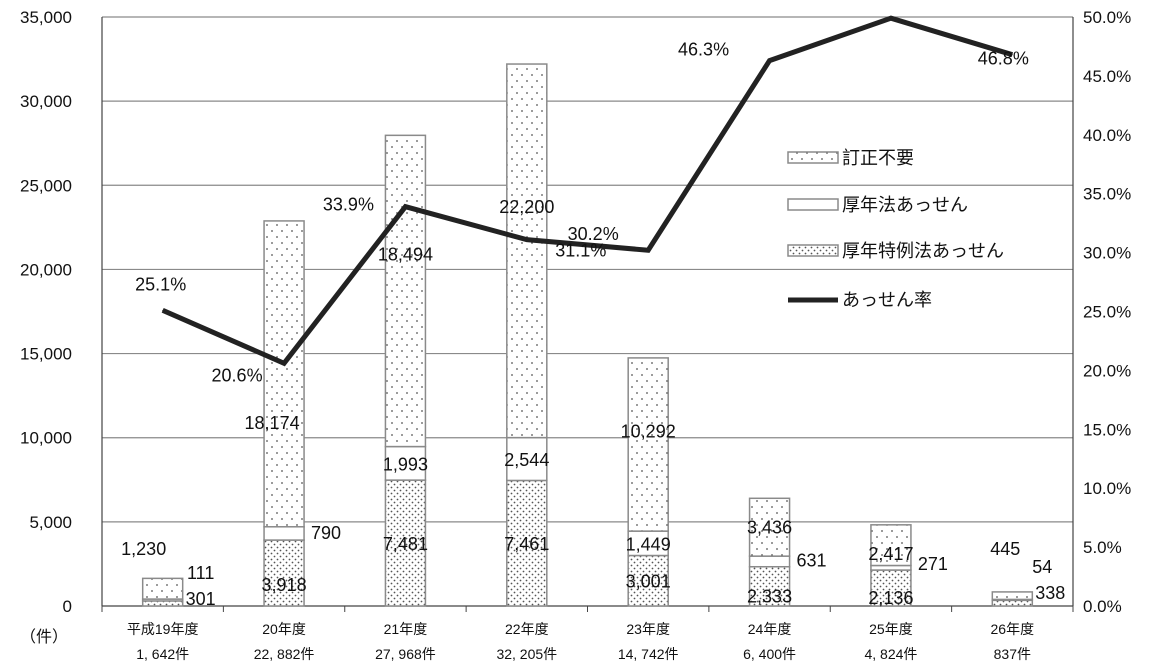 This screenshot has width=1161, height=666. Describe the element at coordinates (284, 654) in the screenshot. I see `x-total-label: 22, 882件` at that location.